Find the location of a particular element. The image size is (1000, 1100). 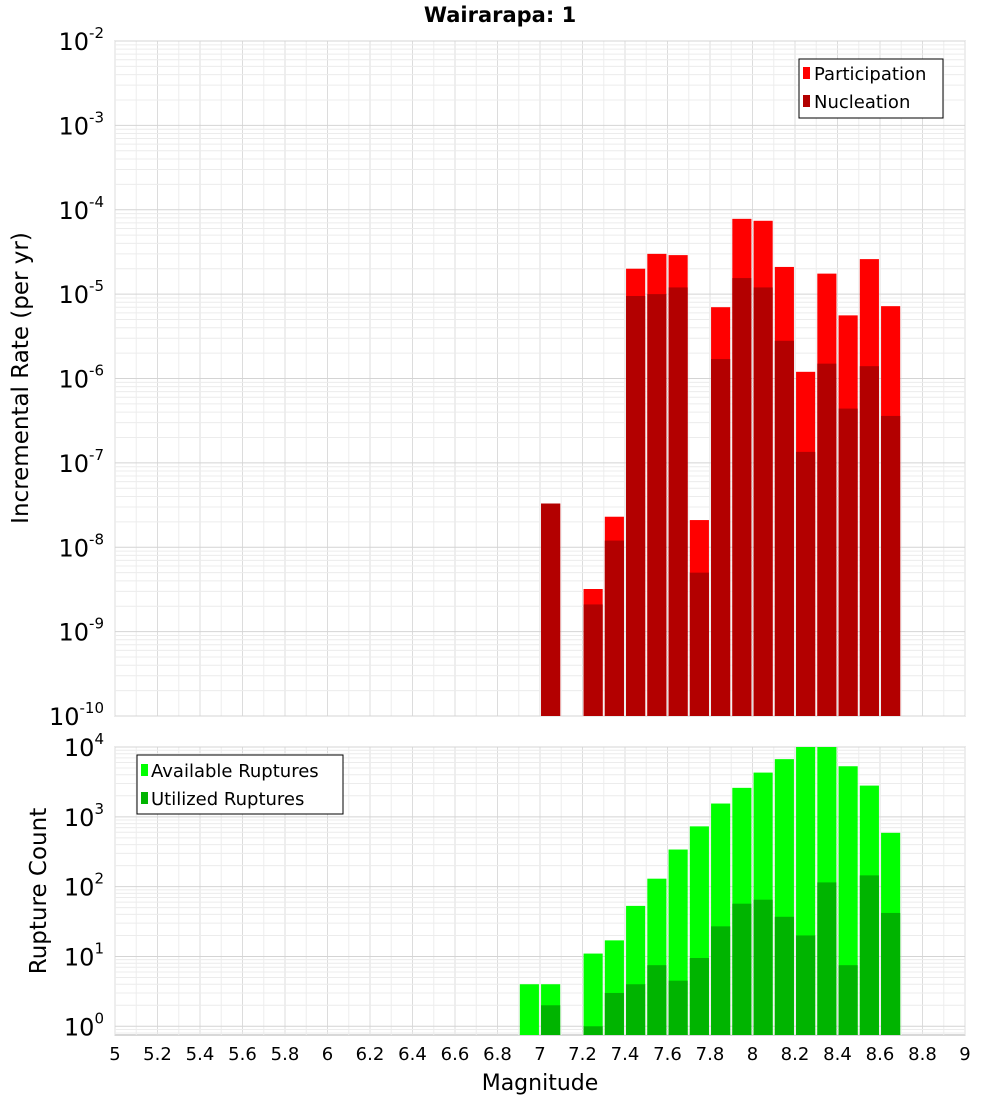

x-tick-label: 5.6 is located at coordinates (242, 1054).